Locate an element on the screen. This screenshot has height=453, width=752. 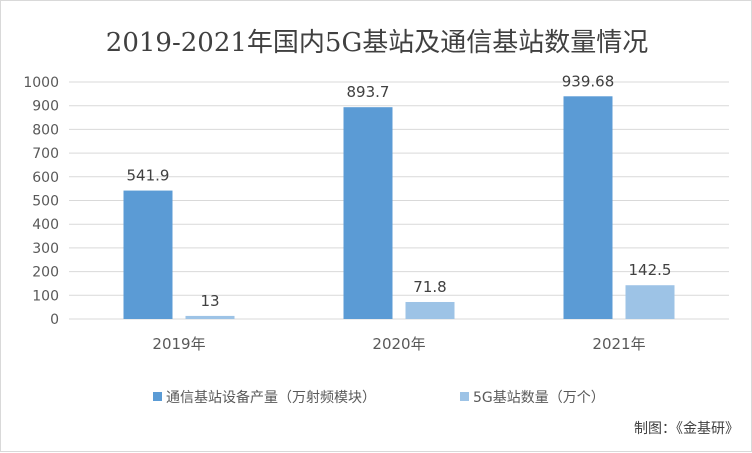
legend-label: 通信基站设备产量（万射频模块） is located at coordinates (271, 397).